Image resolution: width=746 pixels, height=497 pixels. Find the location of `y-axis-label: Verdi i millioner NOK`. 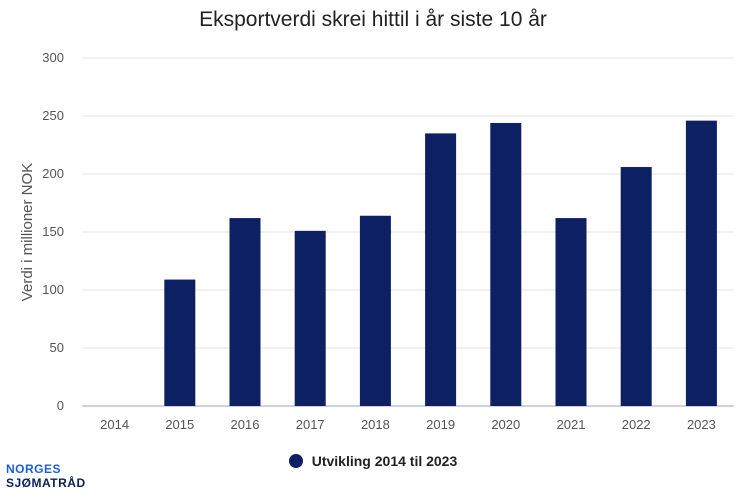

y-axis-label: Verdi i millioner NOK is located at coordinates (27, 232).